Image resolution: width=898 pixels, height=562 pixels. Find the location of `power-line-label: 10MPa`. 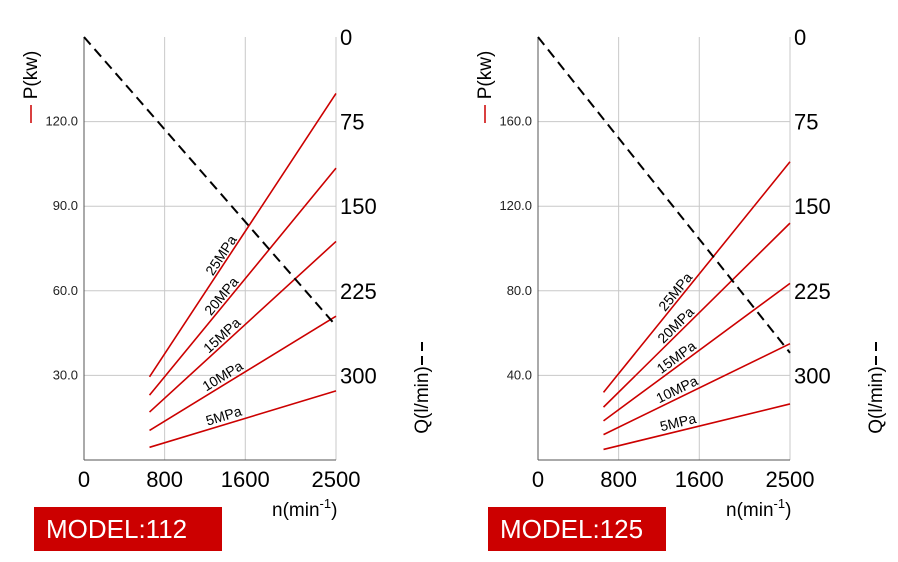

power-line-label: 10MPa is located at coordinates (676, 389).